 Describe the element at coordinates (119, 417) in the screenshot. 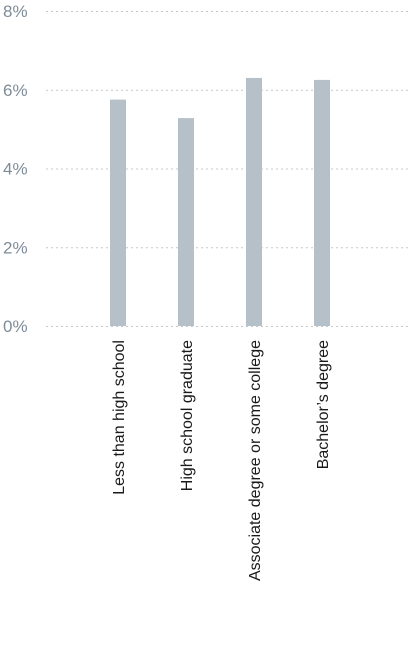

I see `x-tick-label: Less than high school` at that location.